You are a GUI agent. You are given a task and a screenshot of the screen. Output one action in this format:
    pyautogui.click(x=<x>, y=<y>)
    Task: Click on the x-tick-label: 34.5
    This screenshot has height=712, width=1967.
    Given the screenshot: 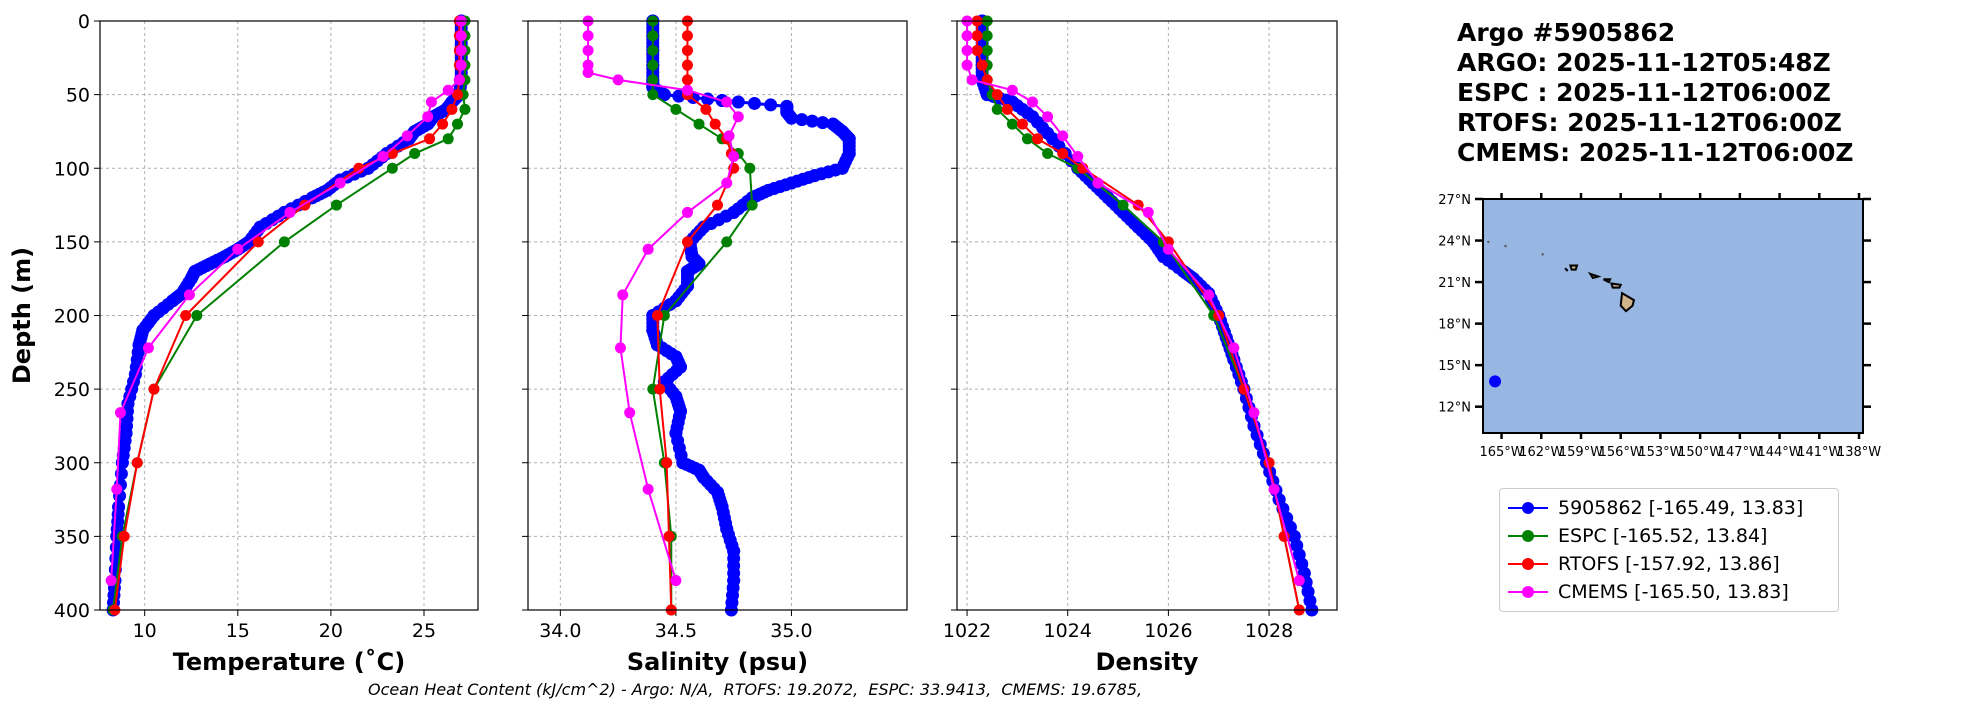 What is the action you would take?
    pyautogui.click(x=676, y=631)
    